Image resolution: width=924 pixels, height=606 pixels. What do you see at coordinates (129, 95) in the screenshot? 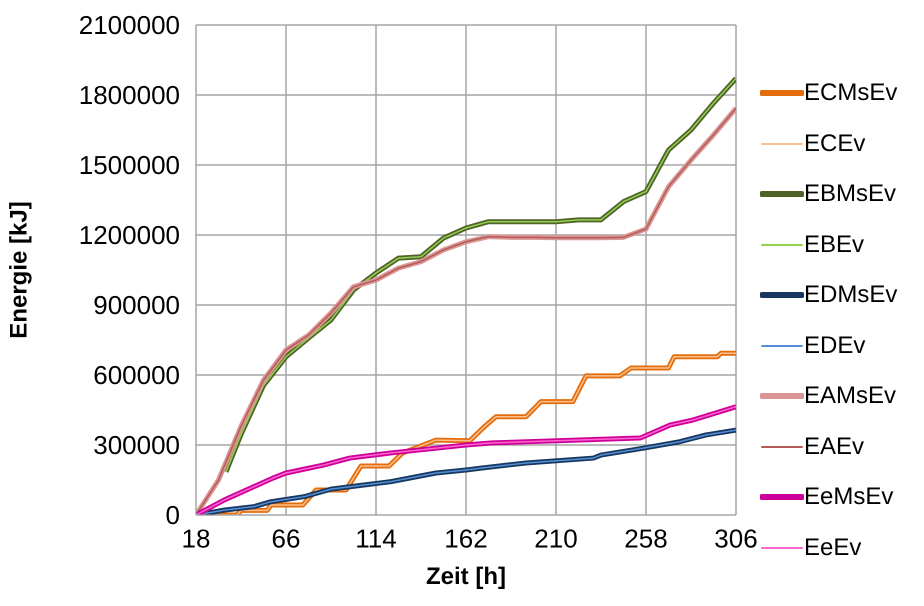
I see `y-tick-label: 1800000` at bounding box center [129, 95].